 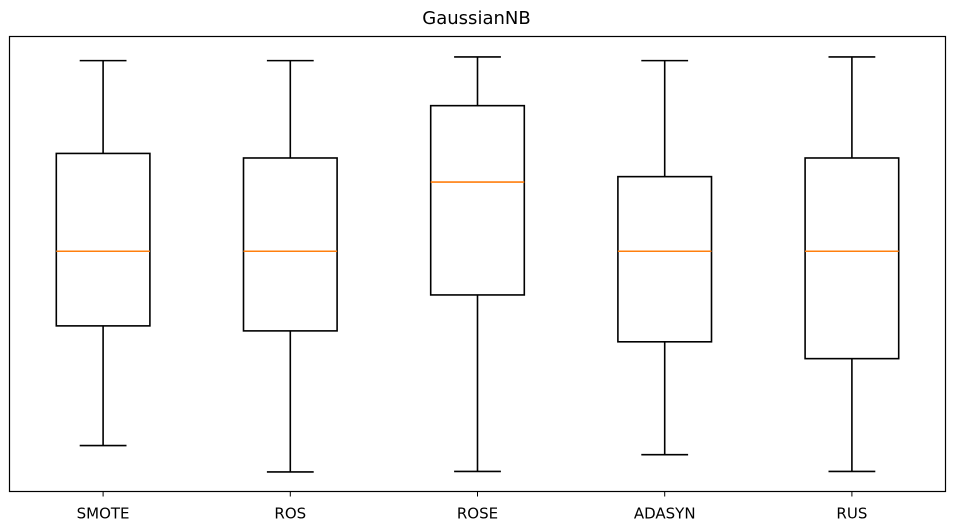 What do you see at coordinates (851, 514) in the screenshot?
I see `x-tick-label: RUS` at bounding box center [851, 514].